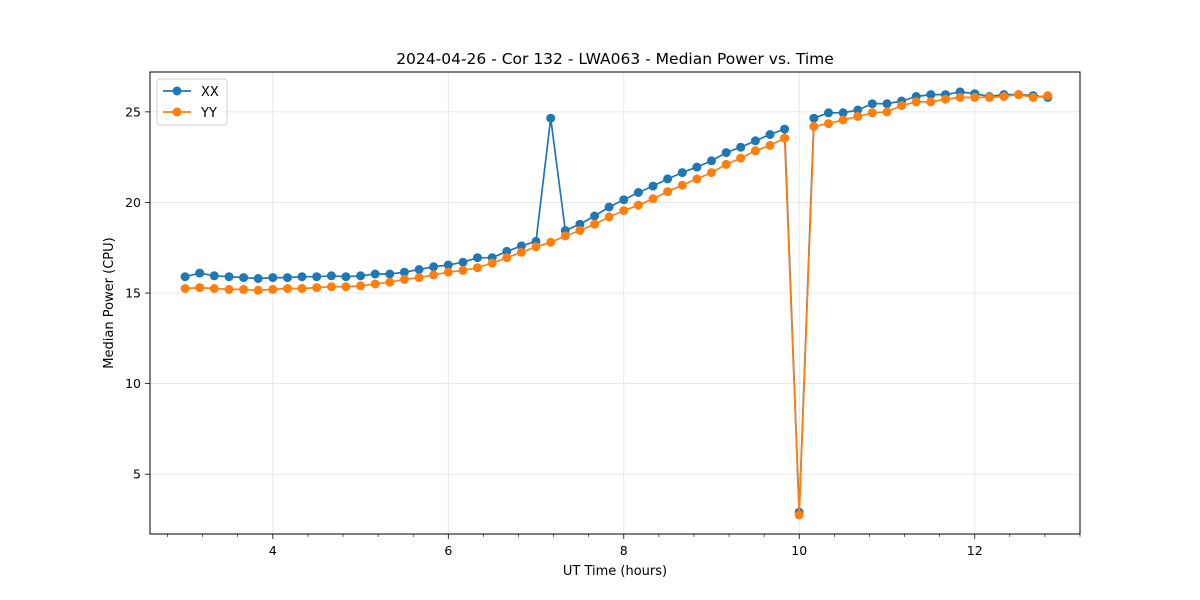 This screenshot has height=600, width=1200. What do you see at coordinates (975, 550) in the screenshot?
I see `x-tick-label: 12` at bounding box center [975, 550].